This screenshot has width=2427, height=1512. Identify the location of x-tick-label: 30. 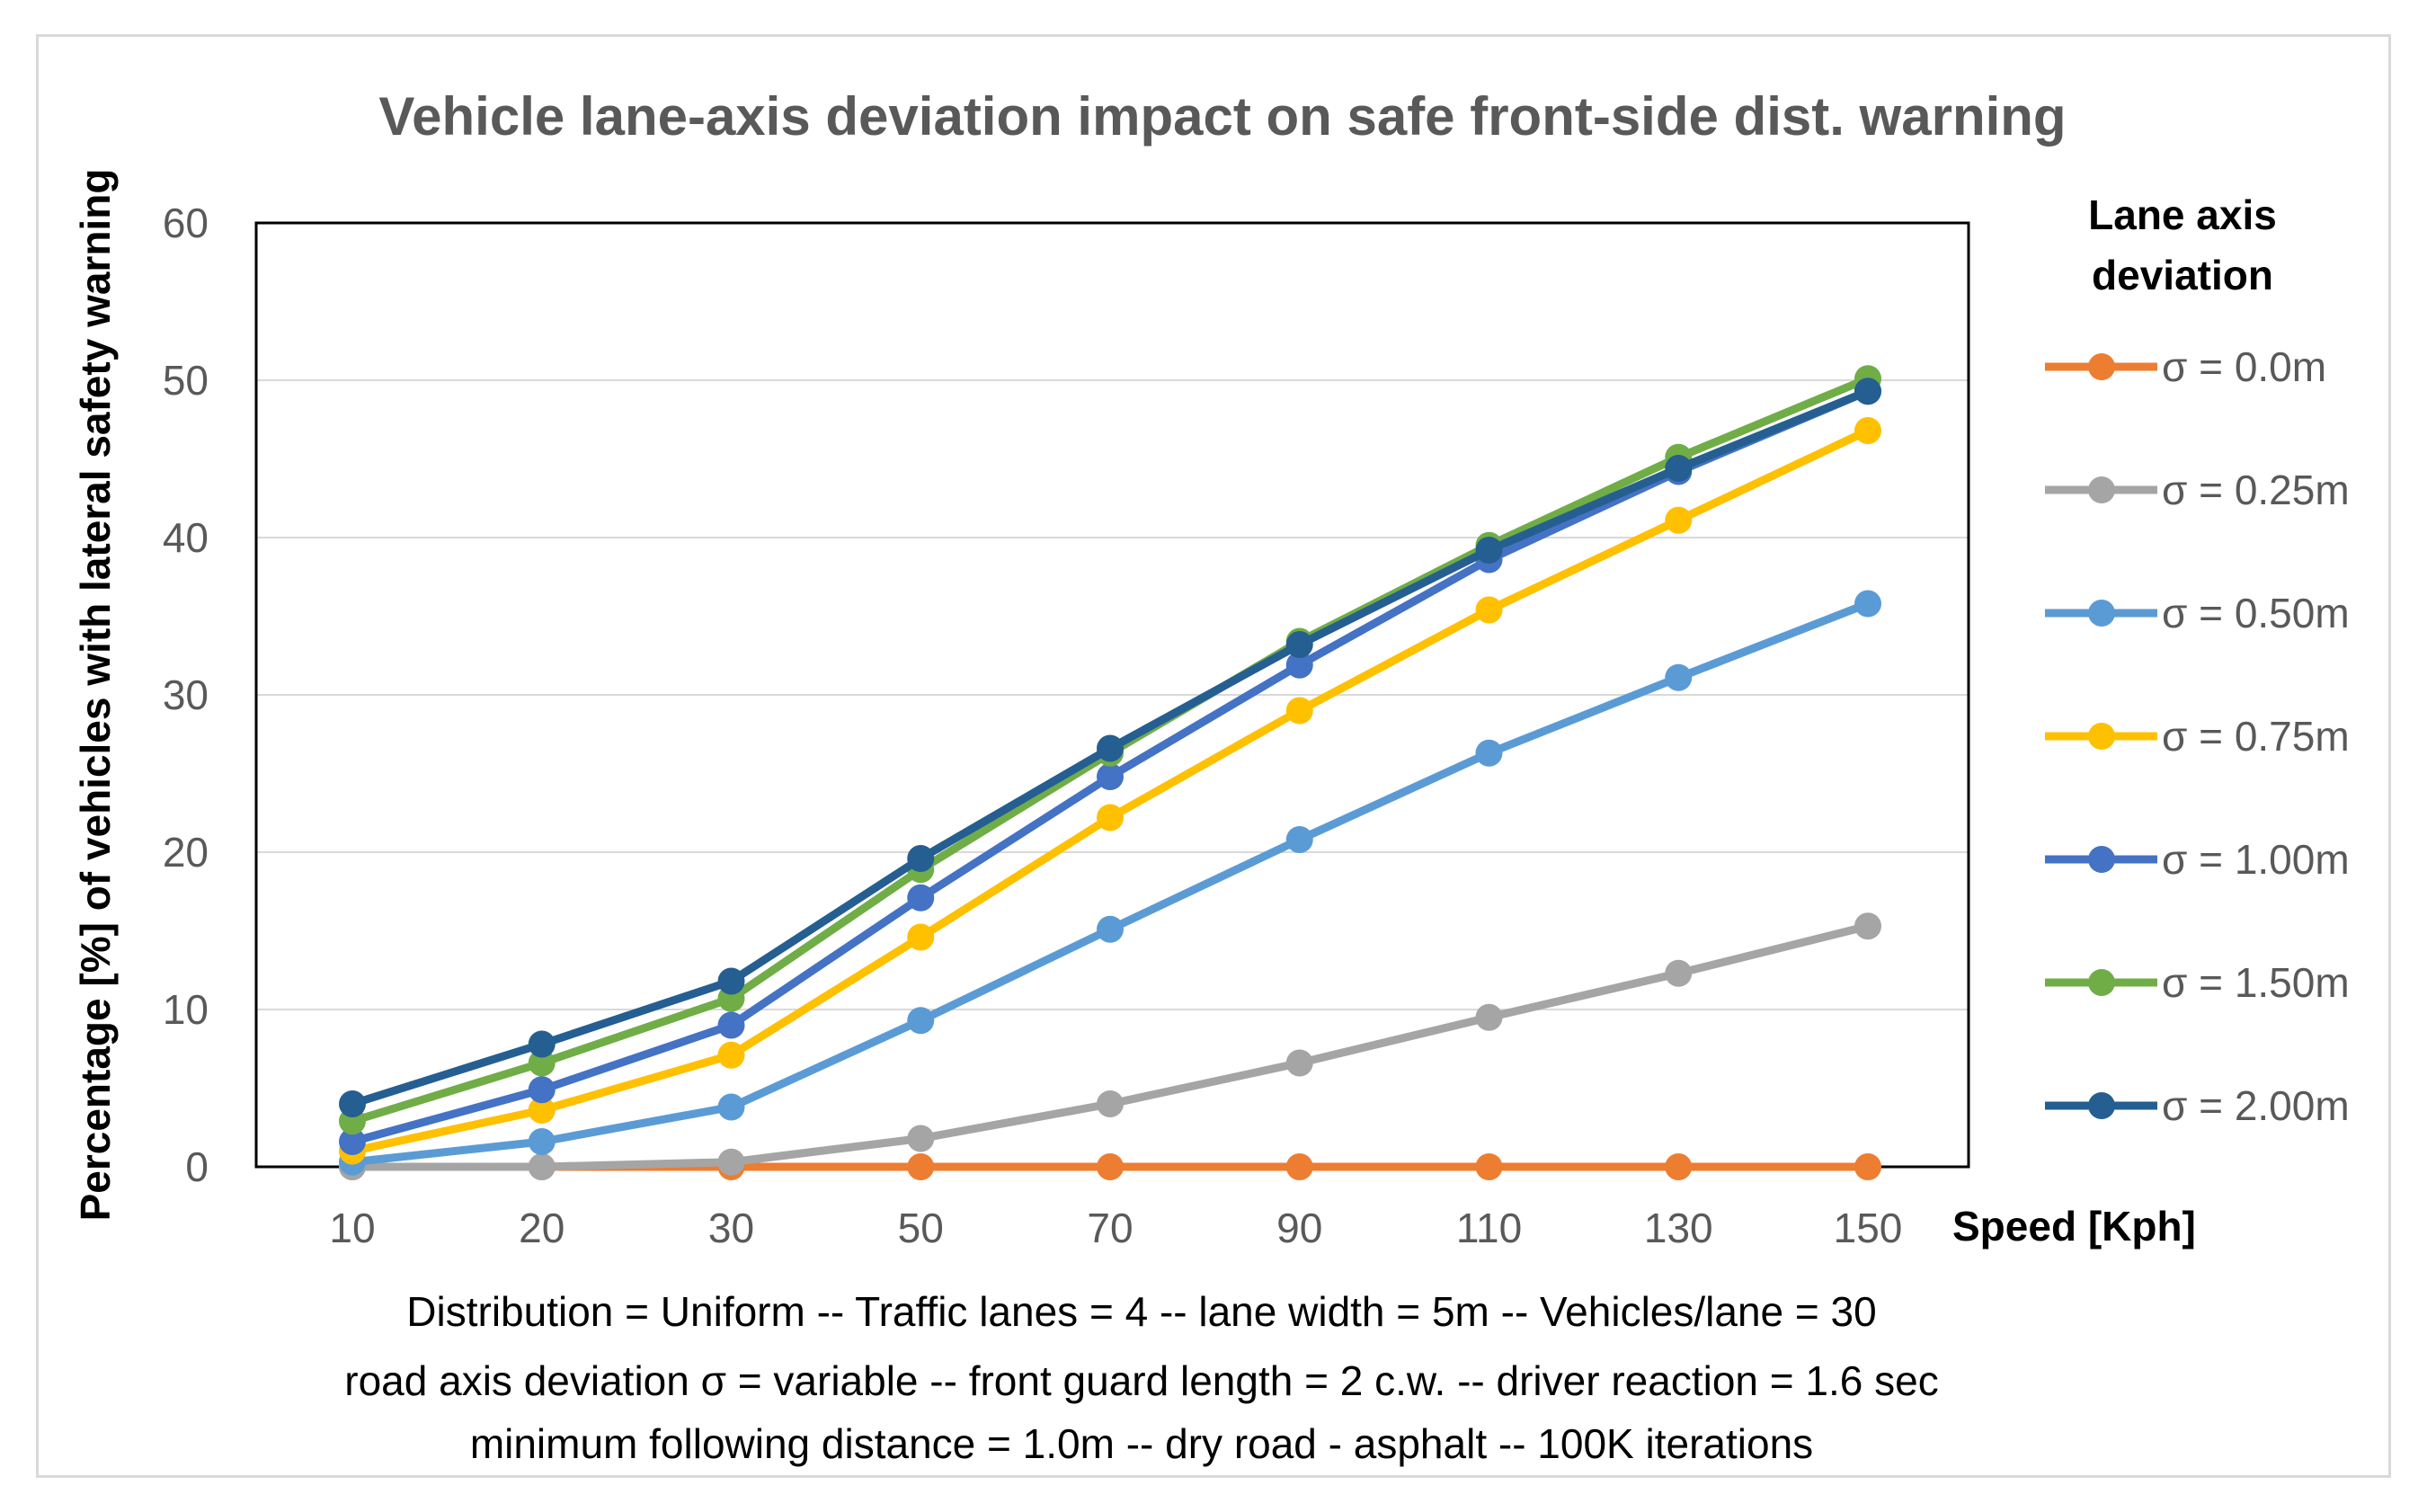
(731, 1228).